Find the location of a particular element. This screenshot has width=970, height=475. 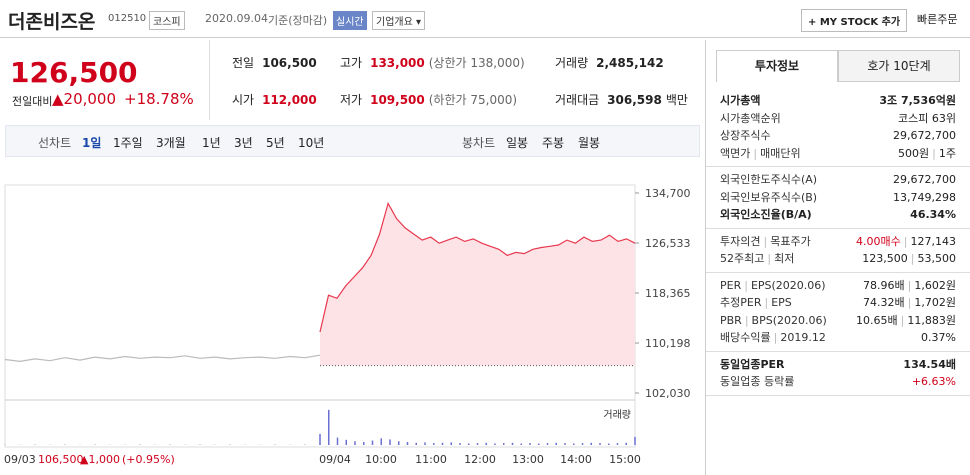

invest-tab: 호가 10단계 is located at coordinates (899, 66).